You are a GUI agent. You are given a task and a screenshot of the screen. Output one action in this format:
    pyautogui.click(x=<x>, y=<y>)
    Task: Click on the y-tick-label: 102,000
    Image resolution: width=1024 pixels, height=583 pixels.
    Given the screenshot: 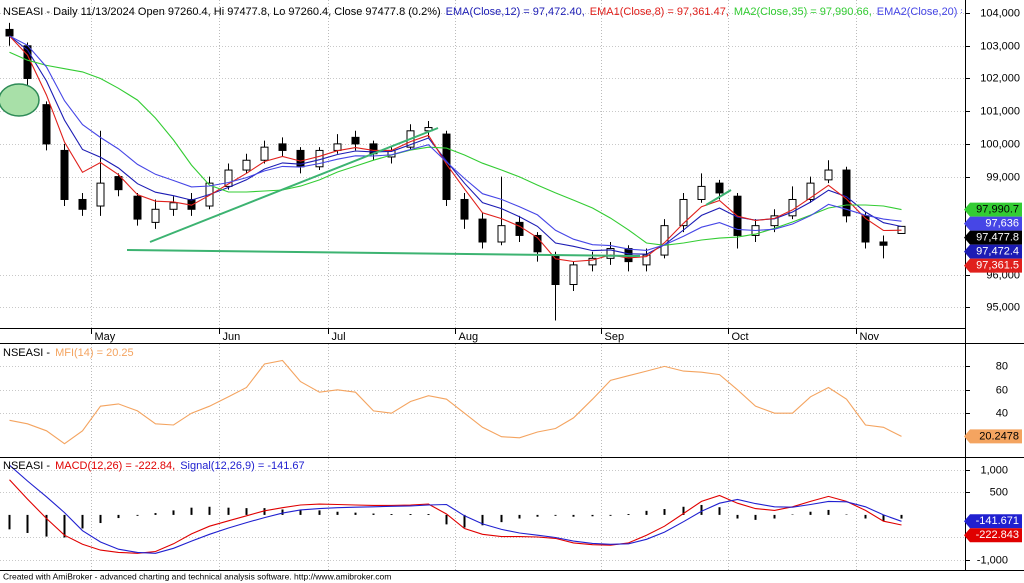 What is the action you would take?
    pyautogui.click(x=1000, y=78)
    